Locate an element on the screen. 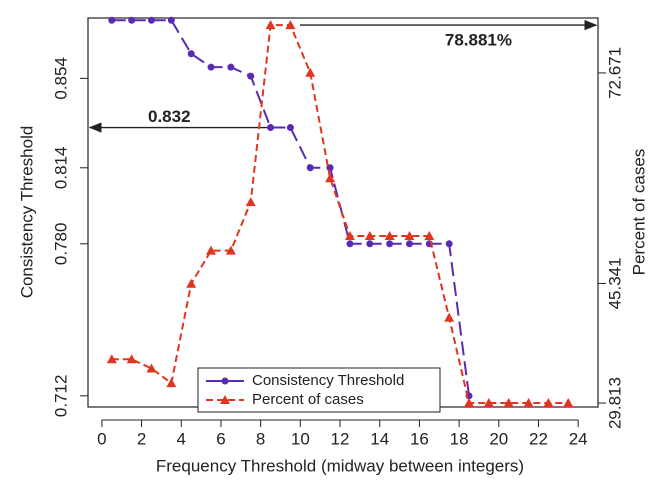 The height and width of the screenshot is (485, 657). x-tick-label: 16 is located at coordinates (419, 438).